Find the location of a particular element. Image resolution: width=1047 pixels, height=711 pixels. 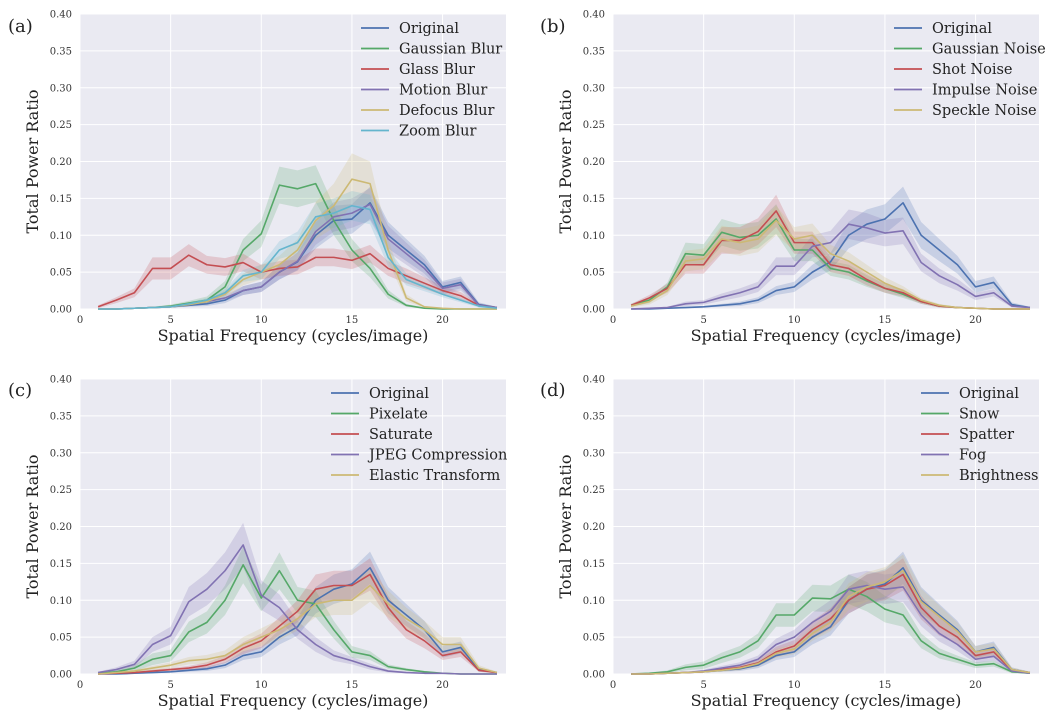

series-band-elastic-transform is located at coordinates (297, 621).